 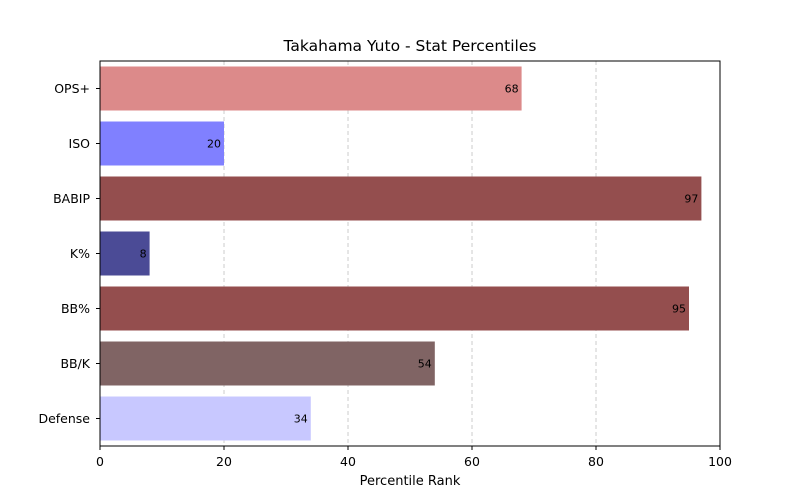 I want to click on x-tick-label: 60, so click(x=472, y=461).